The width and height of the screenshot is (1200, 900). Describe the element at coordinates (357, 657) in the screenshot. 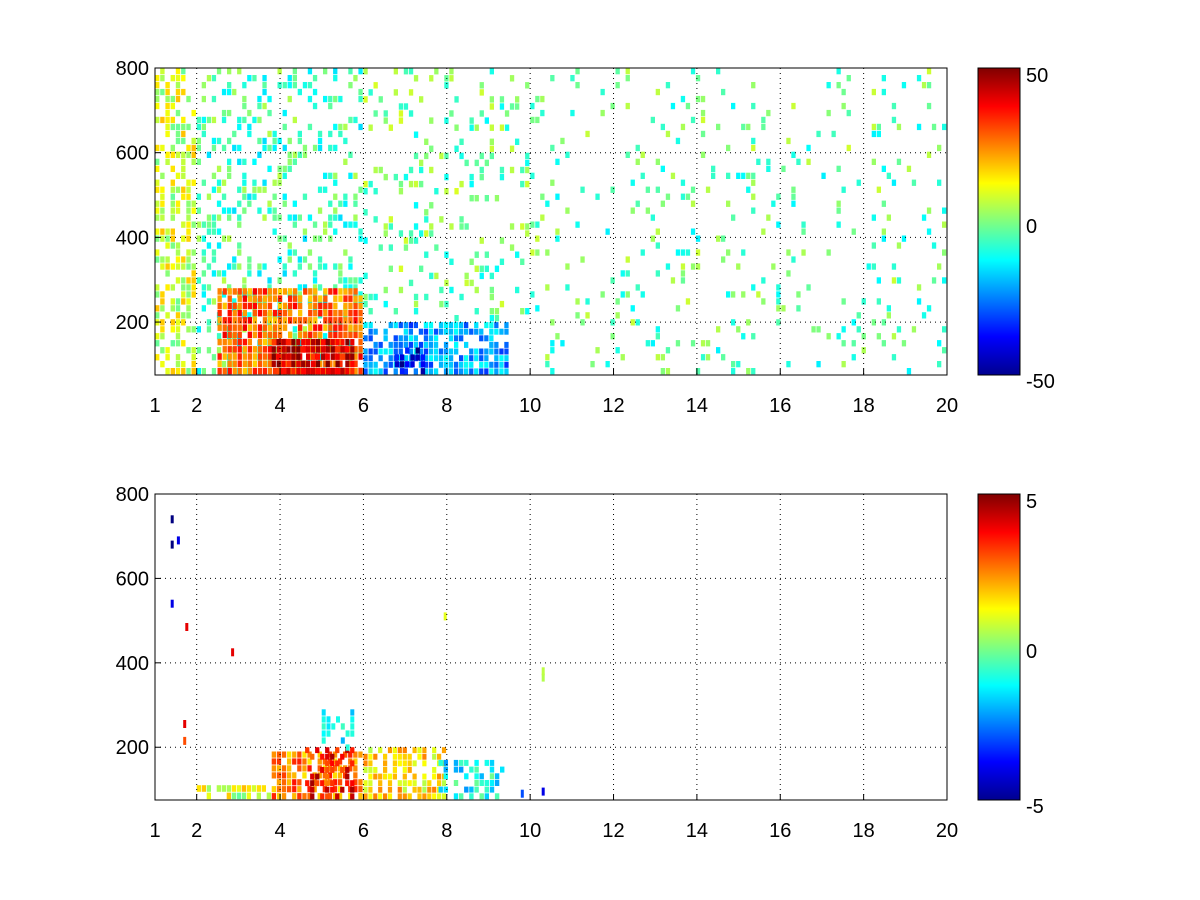

I see `bottom-heatmap-cells` at that location.